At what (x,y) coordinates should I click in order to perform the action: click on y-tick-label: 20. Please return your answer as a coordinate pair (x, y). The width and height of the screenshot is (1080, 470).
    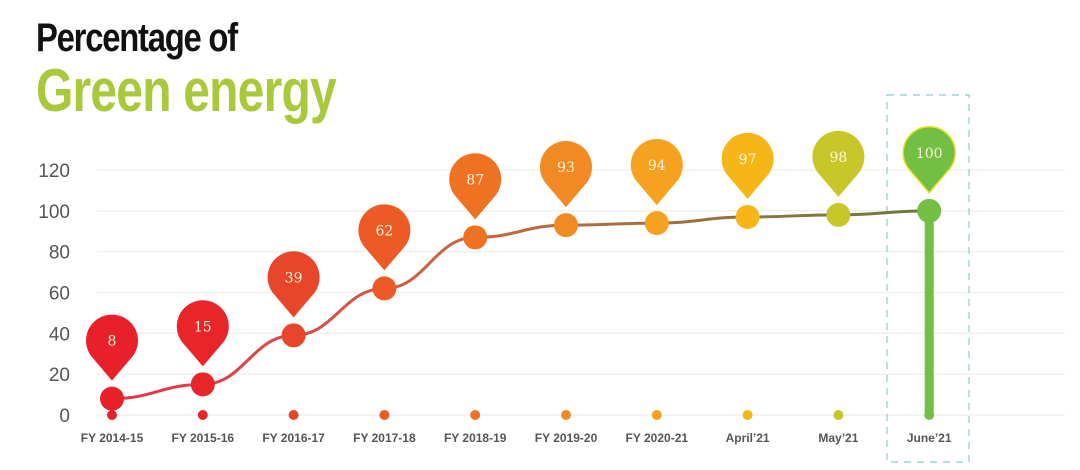
    Looking at the image, I should click on (59, 375).